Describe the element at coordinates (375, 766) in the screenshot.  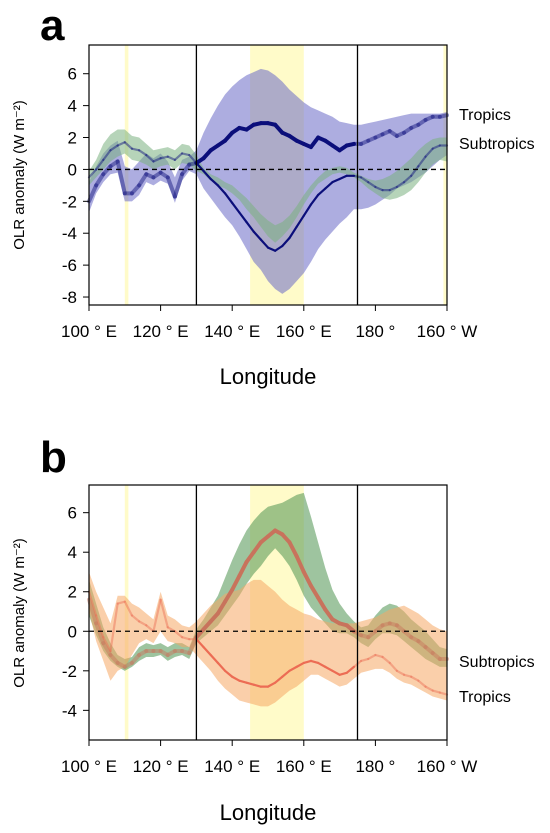
I see `x-tick-label: 180 °` at that location.